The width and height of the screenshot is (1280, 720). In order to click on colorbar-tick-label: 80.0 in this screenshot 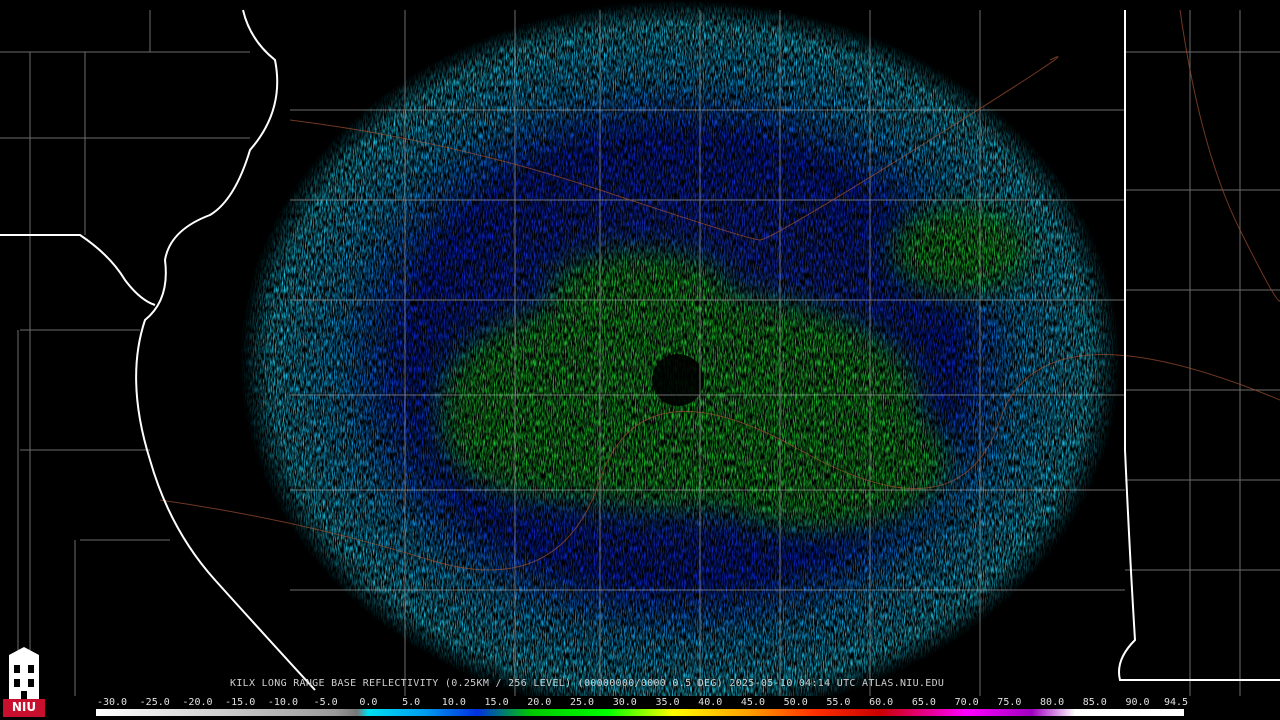, I will do `click(1052, 702)`.